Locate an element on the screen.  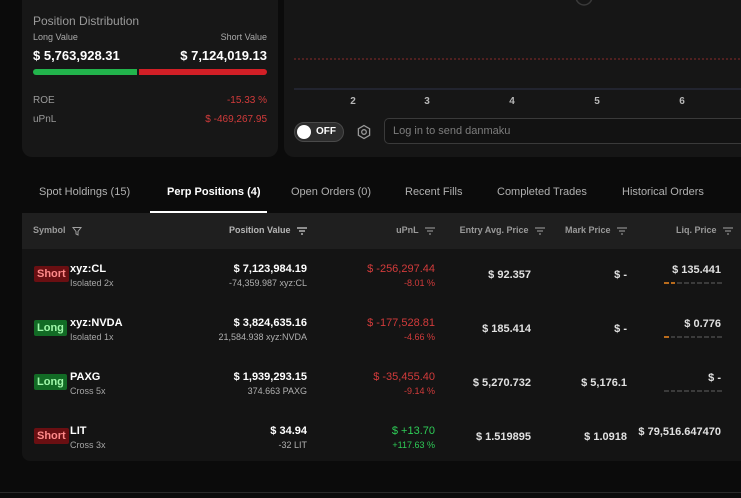
position-distribution-title: Position Distribution is located at coordinates (86, 21).